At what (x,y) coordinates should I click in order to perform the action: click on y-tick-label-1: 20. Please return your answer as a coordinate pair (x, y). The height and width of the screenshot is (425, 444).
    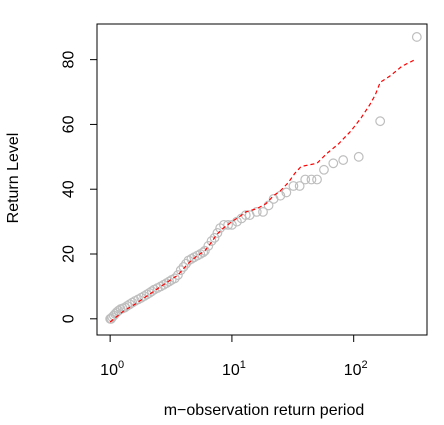
    Looking at the image, I should click on (69, 254).